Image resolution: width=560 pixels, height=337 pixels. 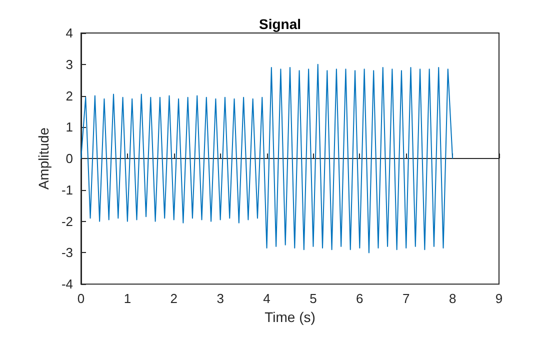 What do you see at coordinates (452, 298) in the screenshot?
I see `x-tick-label: 8` at bounding box center [452, 298].